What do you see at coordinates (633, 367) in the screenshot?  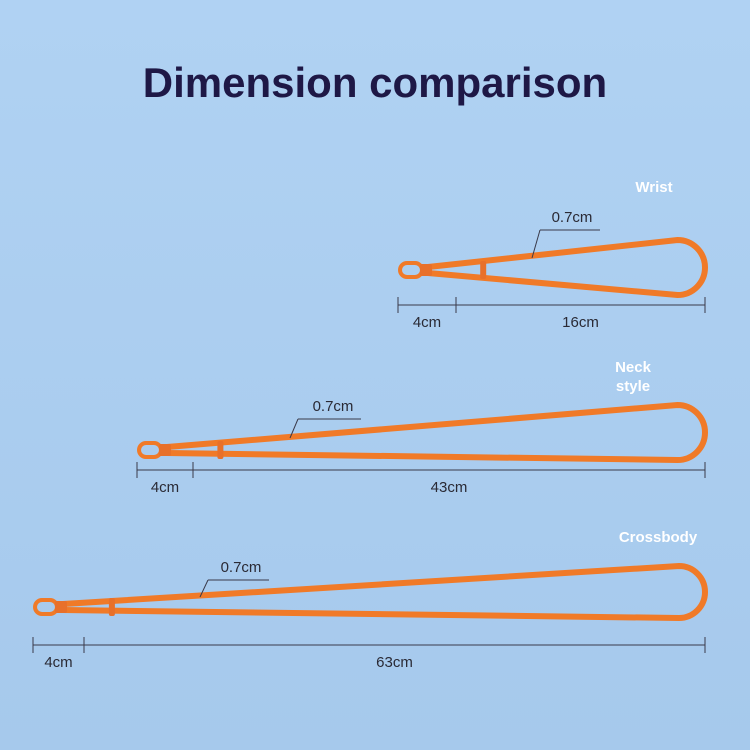 I see `strap-name: Neck` at bounding box center [633, 367].